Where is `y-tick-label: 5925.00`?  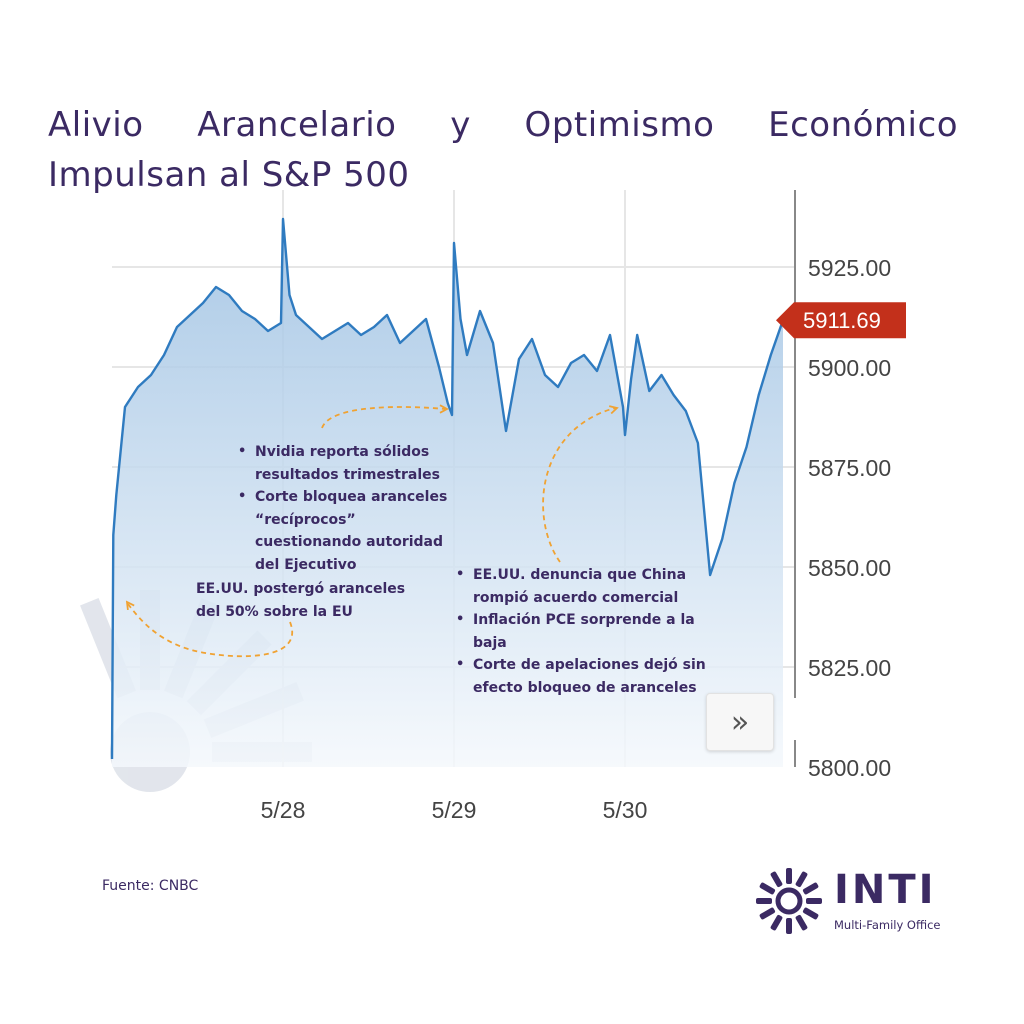
y-tick-label: 5925.00 is located at coordinates (849, 268).